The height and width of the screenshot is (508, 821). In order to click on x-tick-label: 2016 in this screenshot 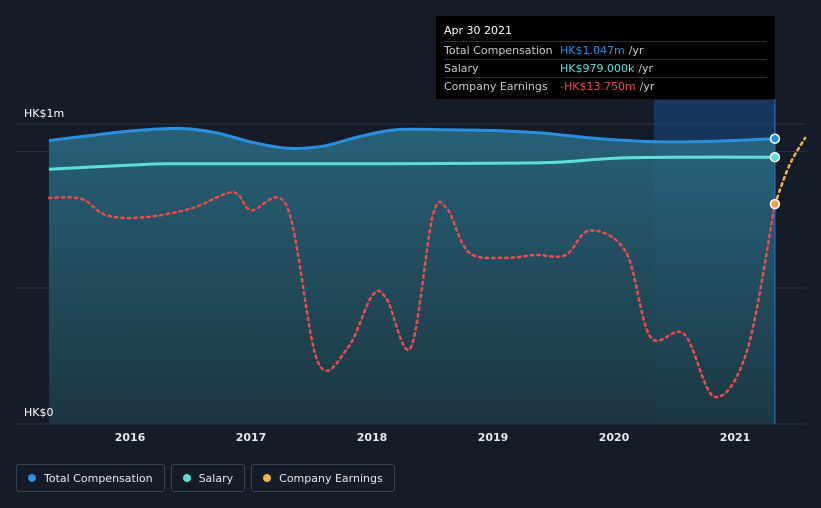, I will do `click(130, 437)`.